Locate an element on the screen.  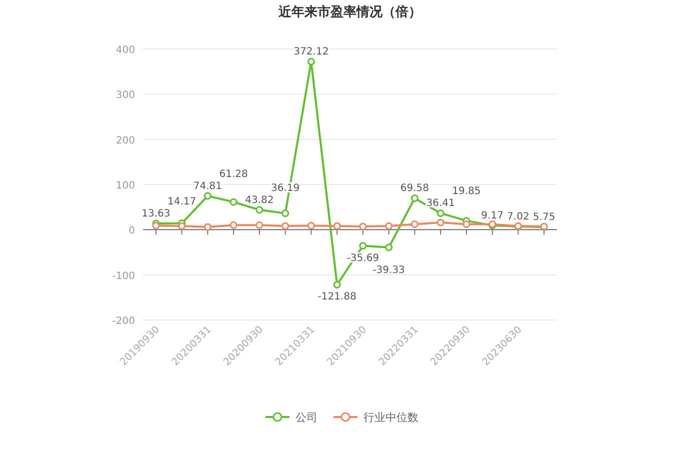
chart-title: 近年来市盈率情况（倍） is located at coordinates (350, 12).